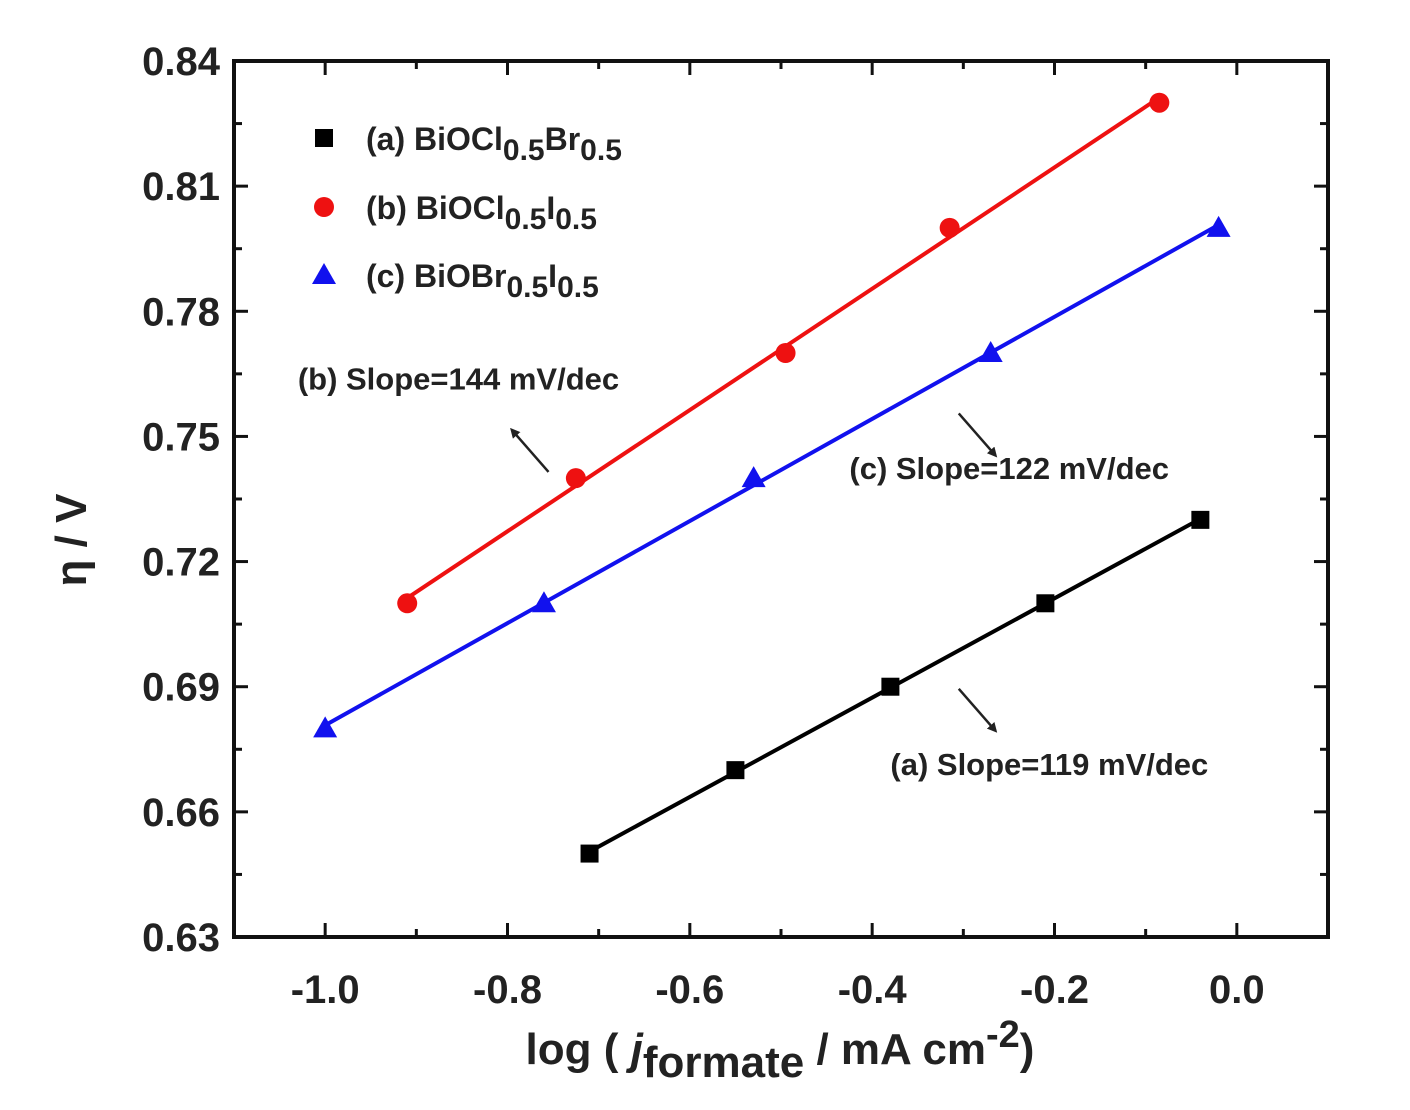 The image size is (1410, 1110). What do you see at coordinates (977, 435) in the screenshot?
I see `arrow-c` at bounding box center [977, 435].